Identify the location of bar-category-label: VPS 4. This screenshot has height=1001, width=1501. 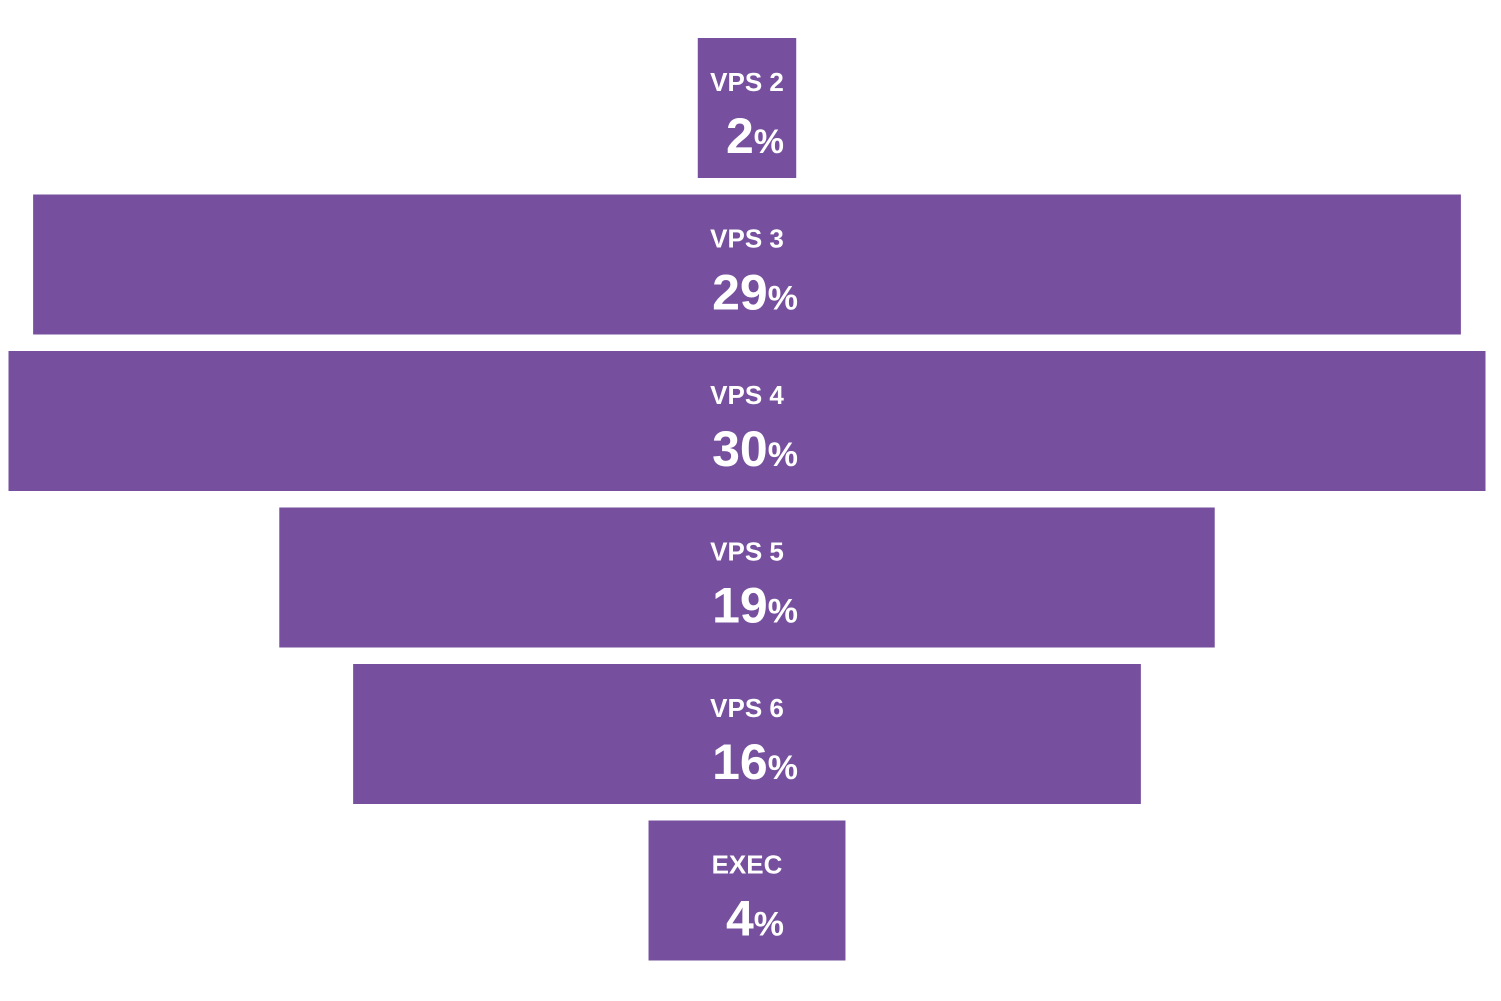
(747, 395).